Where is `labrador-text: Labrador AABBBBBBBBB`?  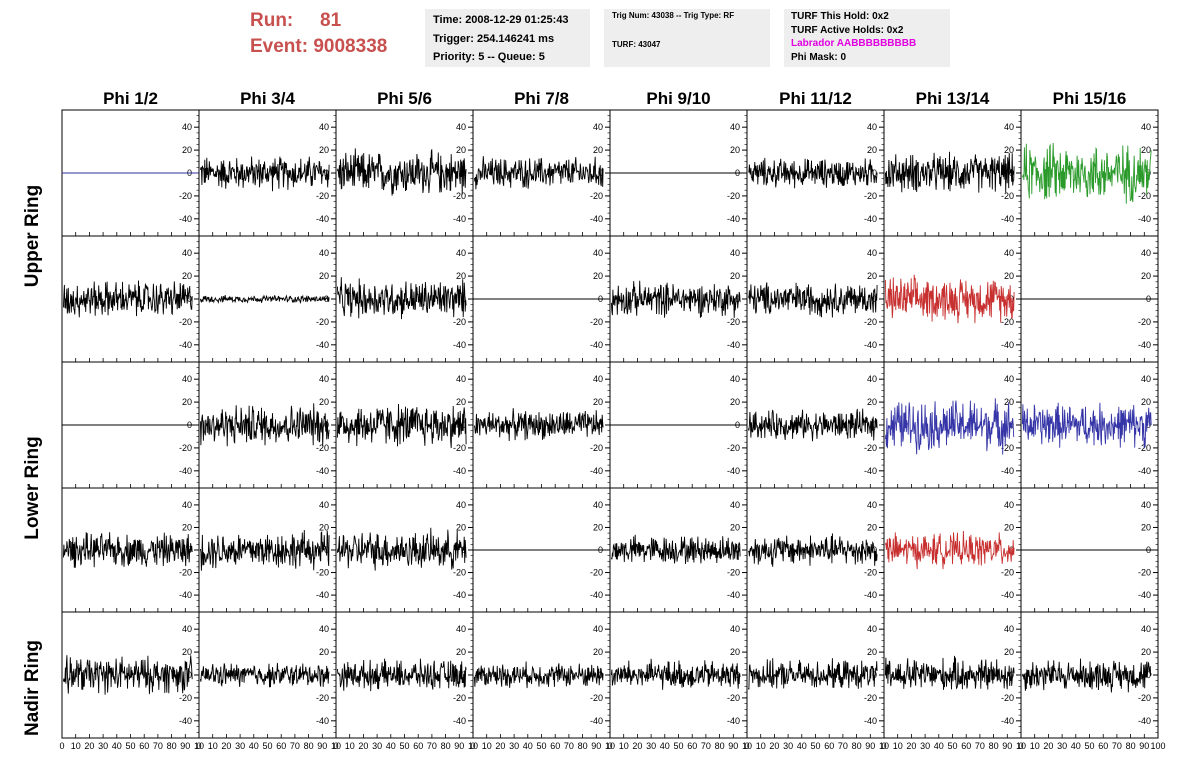
labrador-text: Labrador AABBBBBBBBB is located at coordinates (854, 43).